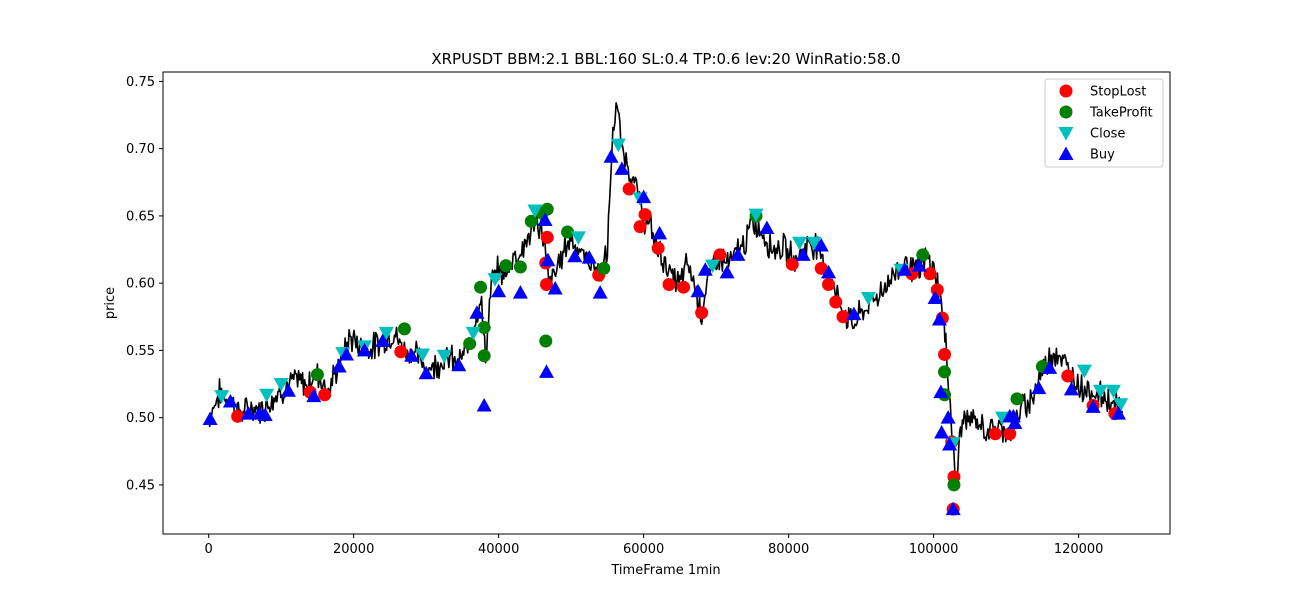  What do you see at coordinates (1121, 113) in the screenshot?
I see `legend-label: TakeProfit` at bounding box center [1121, 113].